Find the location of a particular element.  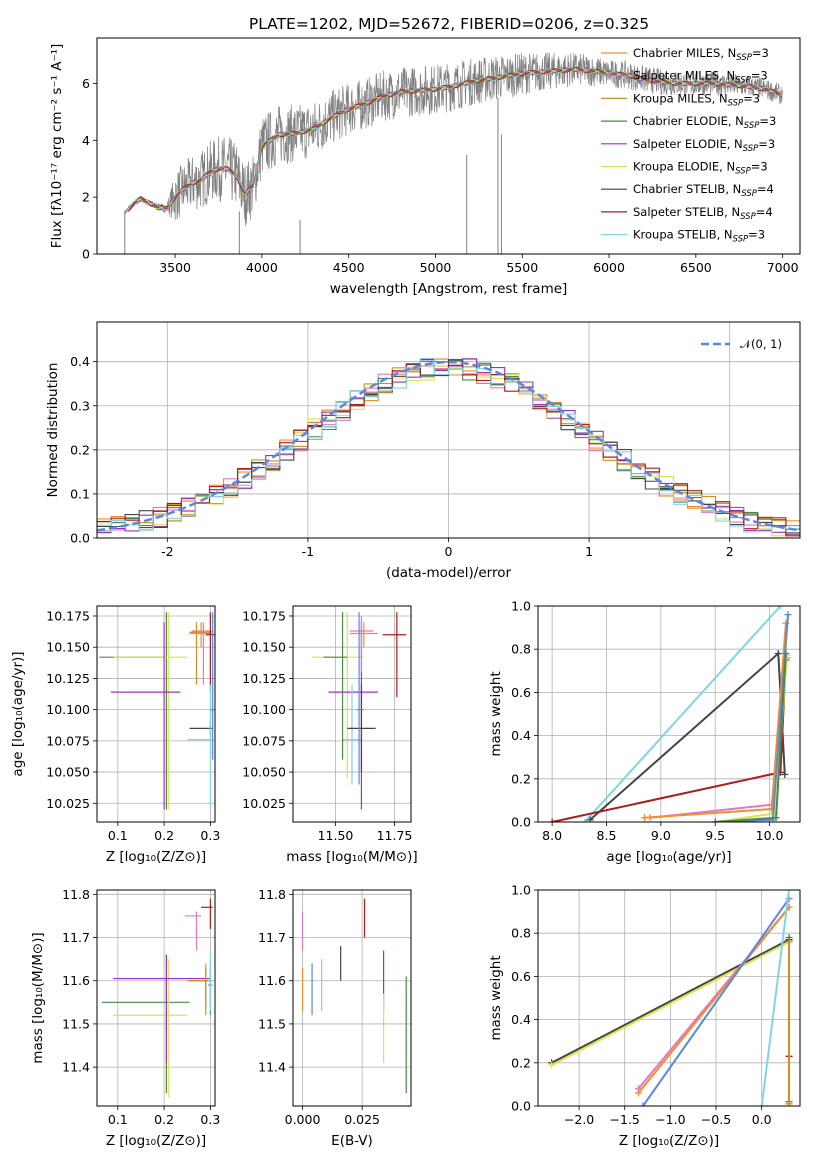

y-tick-label: 10.050 is located at coordinates (68, 772).